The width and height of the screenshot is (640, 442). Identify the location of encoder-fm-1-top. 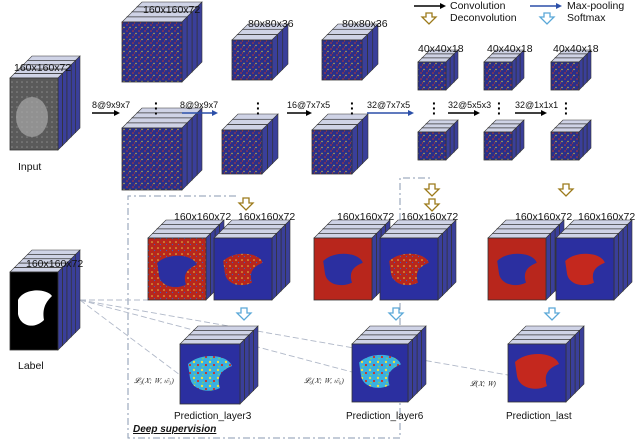
(162, 42).